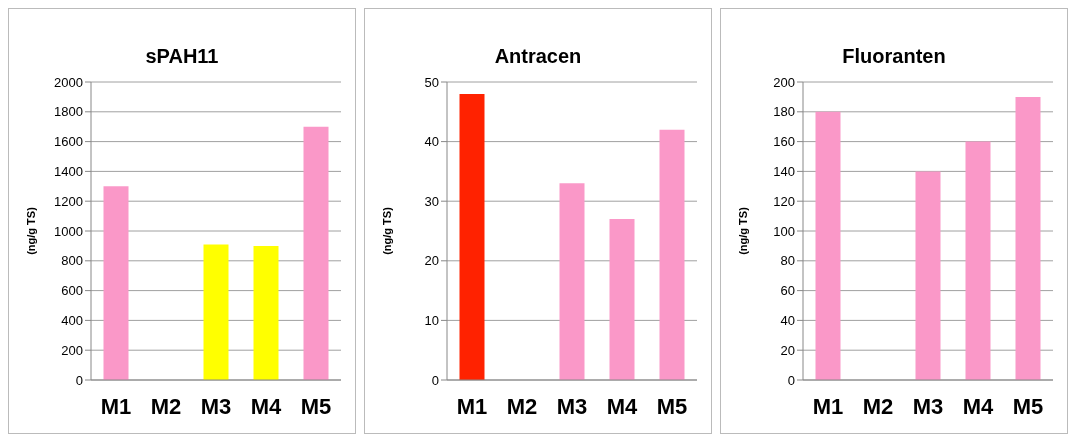 The height and width of the screenshot is (442, 1070). Describe the element at coordinates (784, 231) in the screenshot. I see `y-tick-label: 100` at that location.